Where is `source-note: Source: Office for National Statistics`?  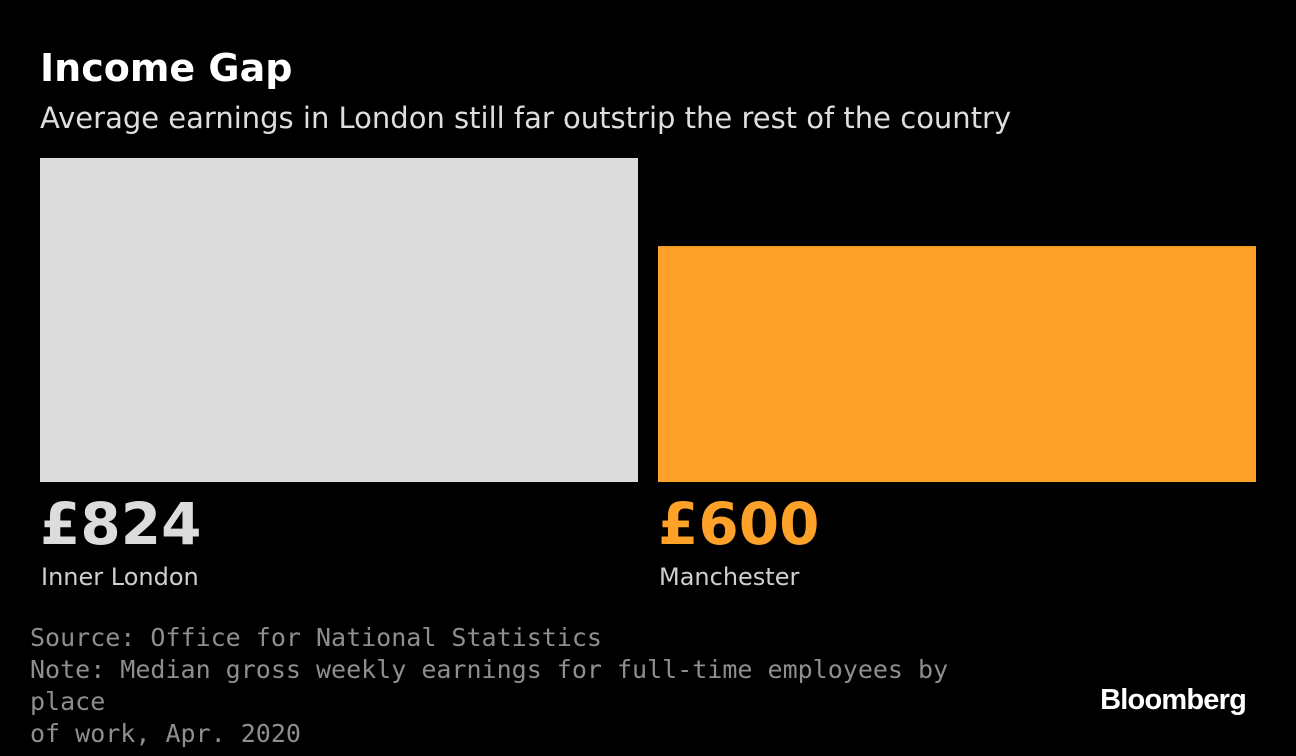
source-note: Source: Office for National Statistics is located at coordinates (316, 637).